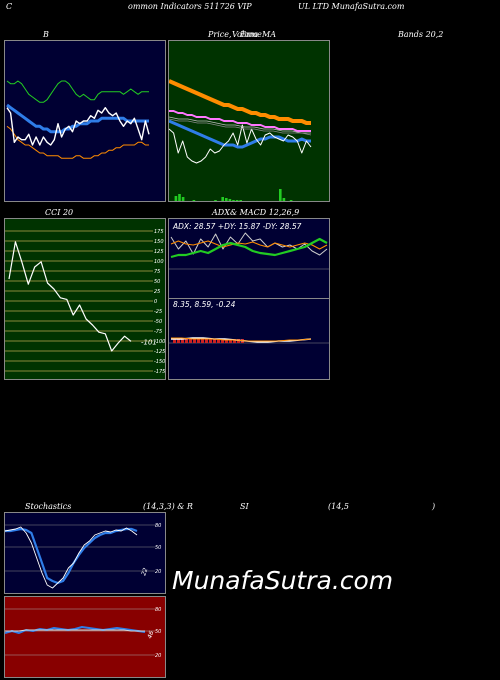 Image resolution: width=500 pixels, height=680 pixels. I want to click on title-volume: Volume, so click(247, 34).